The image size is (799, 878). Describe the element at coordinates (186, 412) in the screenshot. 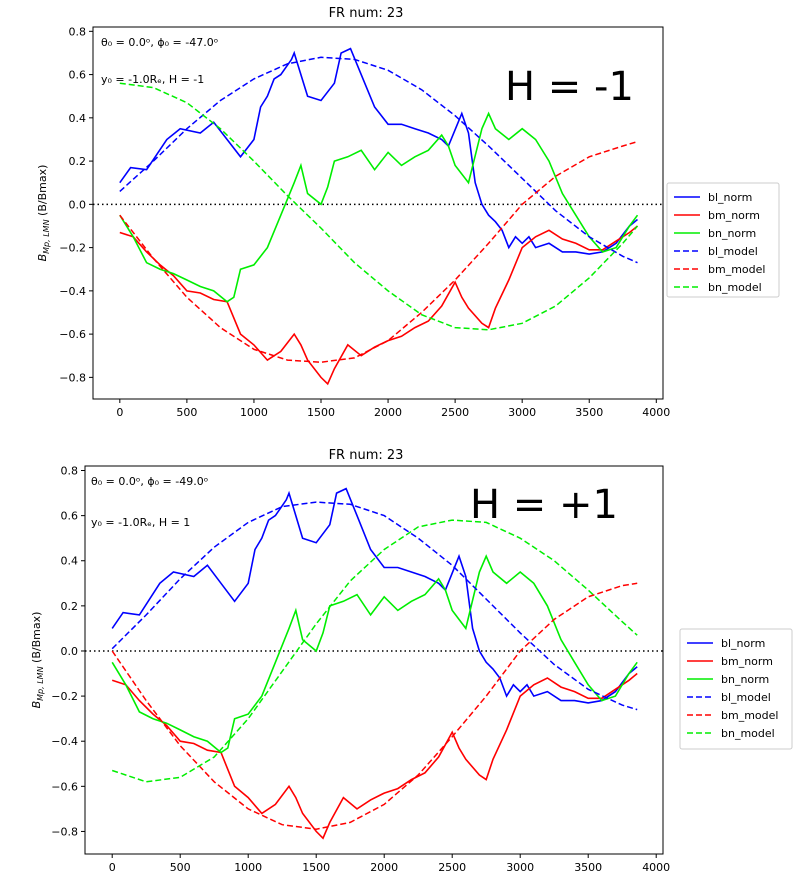

I see `top-x-tick-label: 500` at that location.